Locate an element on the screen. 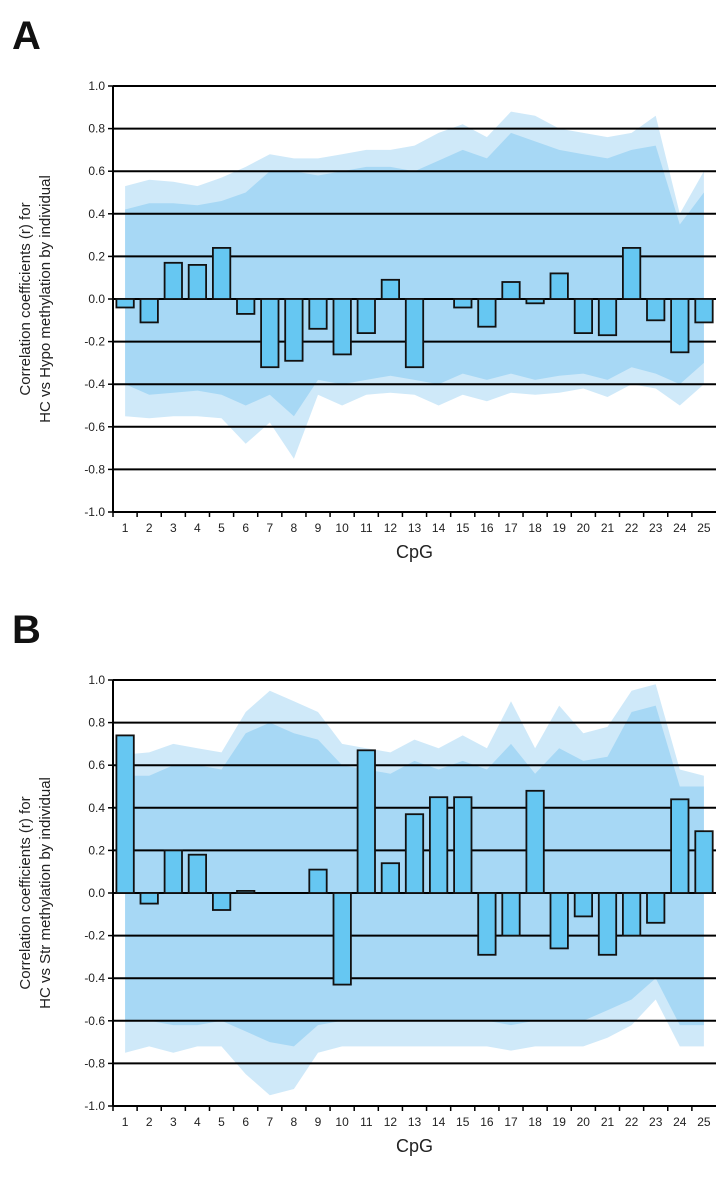 The width and height of the screenshot is (716, 1188). x-tick-label: 23 is located at coordinates (656, 528).